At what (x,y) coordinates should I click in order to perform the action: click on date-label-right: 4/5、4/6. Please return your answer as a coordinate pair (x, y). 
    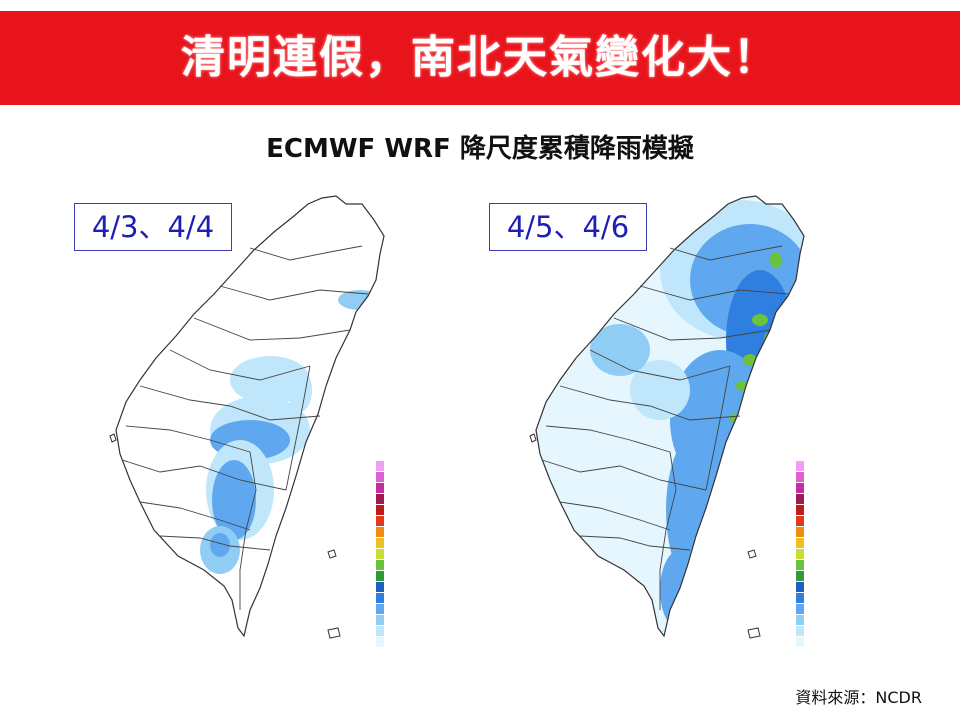
    Looking at the image, I should click on (568, 227).